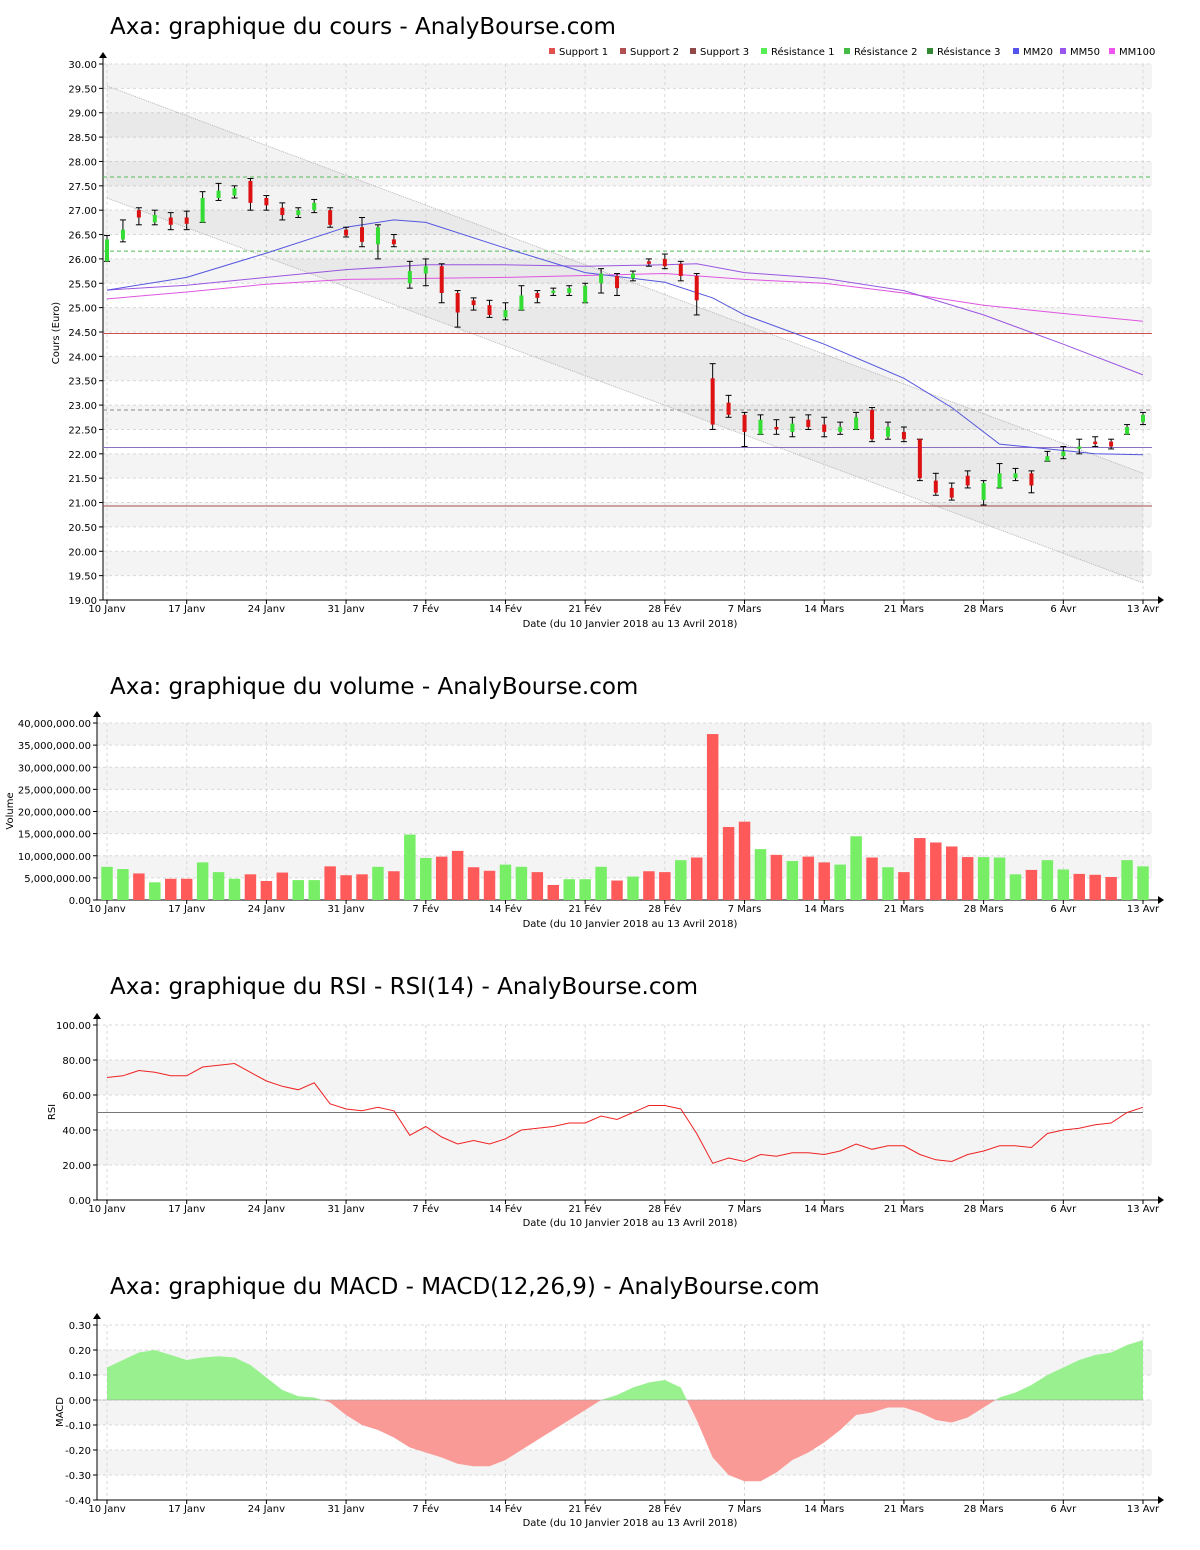 The width and height of the screenshot is (1200, 1550). What do you see at coordinates (1069, 1370) in the screenshot?
I see `macd-positive-area` at bounding box center [1069, 1370].